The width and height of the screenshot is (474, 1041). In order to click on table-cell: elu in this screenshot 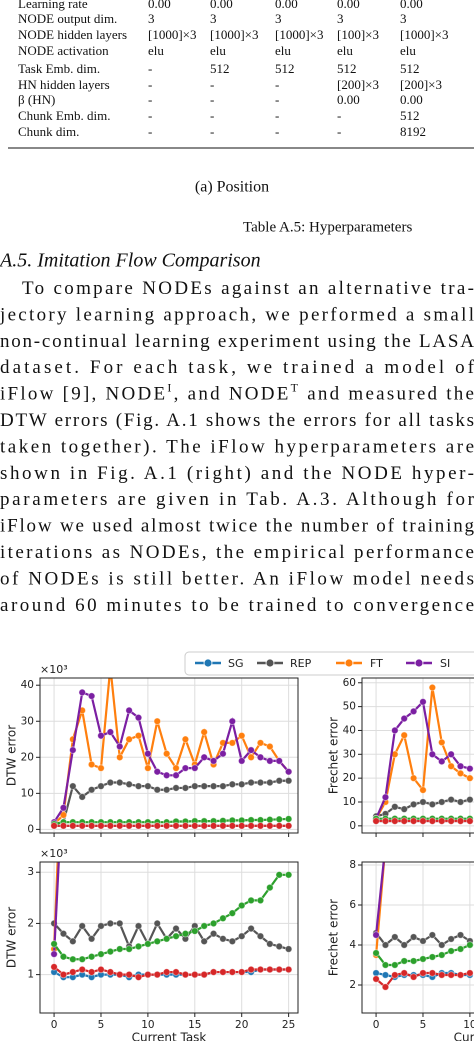, I will do `click(156, 50)`.